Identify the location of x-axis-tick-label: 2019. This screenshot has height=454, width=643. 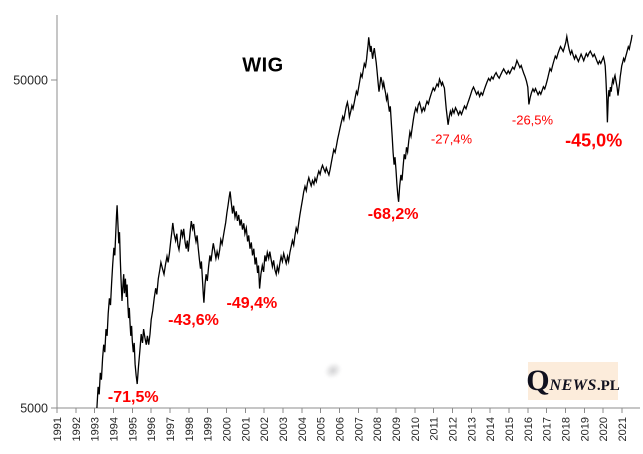
(585, 429).